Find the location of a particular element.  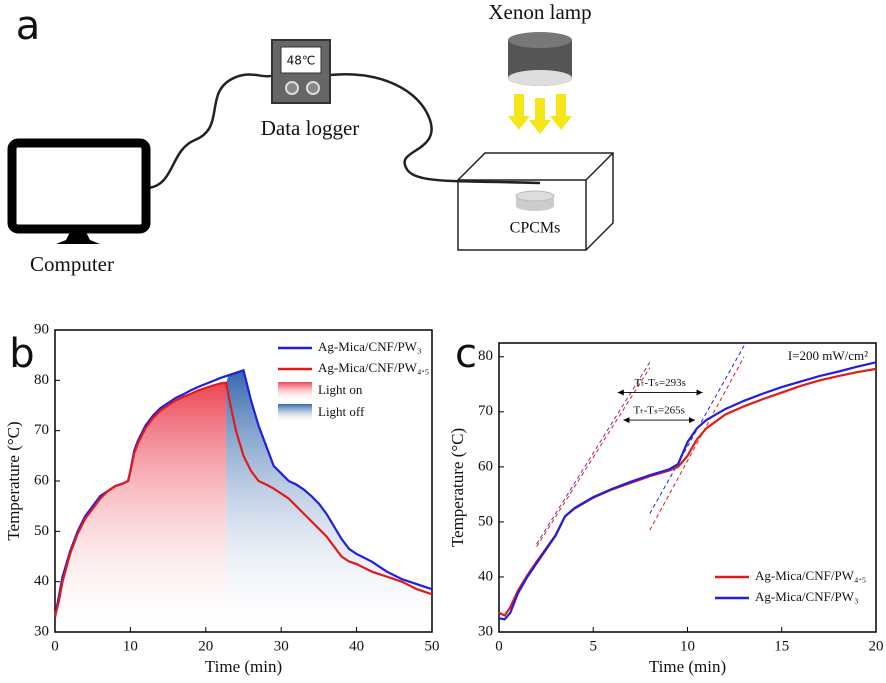

legend-label: Light off is located at coordinates (341, 411).